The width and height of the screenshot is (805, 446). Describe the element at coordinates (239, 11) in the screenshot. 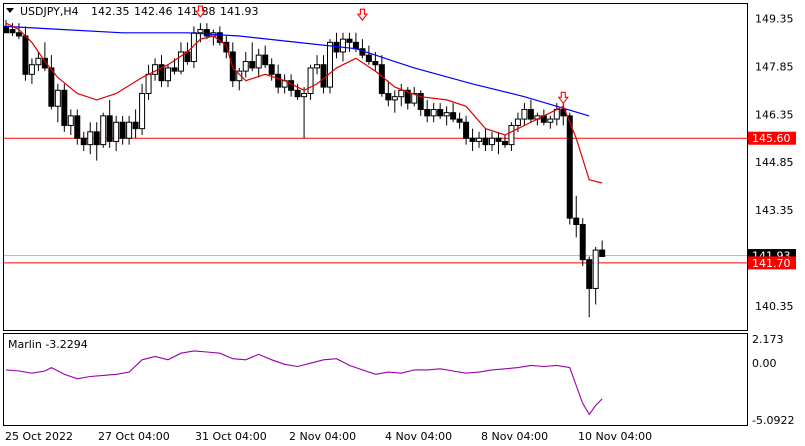

I see `ohlc-close: 141.93` at that location.